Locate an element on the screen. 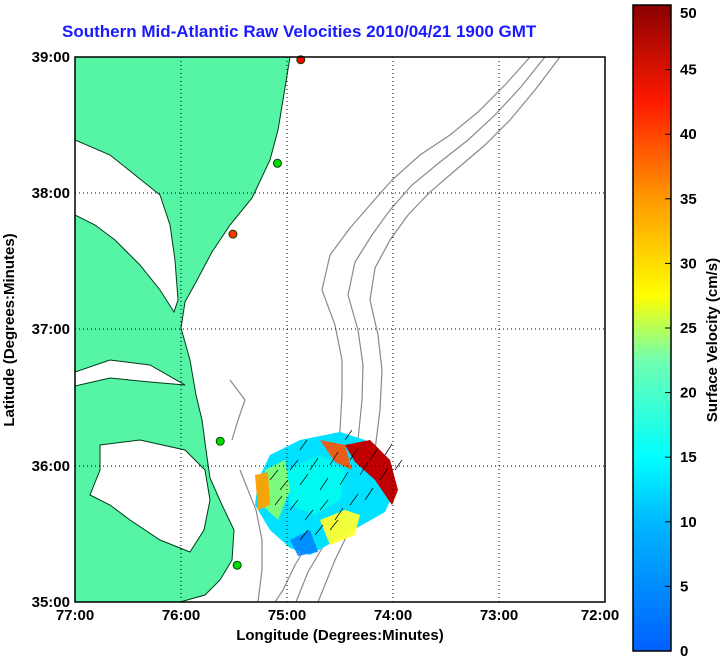 Image resolution: width=724 pixels, height=659 pixels. y-tick-label: 35:00 is located at coordinates (51, 602).